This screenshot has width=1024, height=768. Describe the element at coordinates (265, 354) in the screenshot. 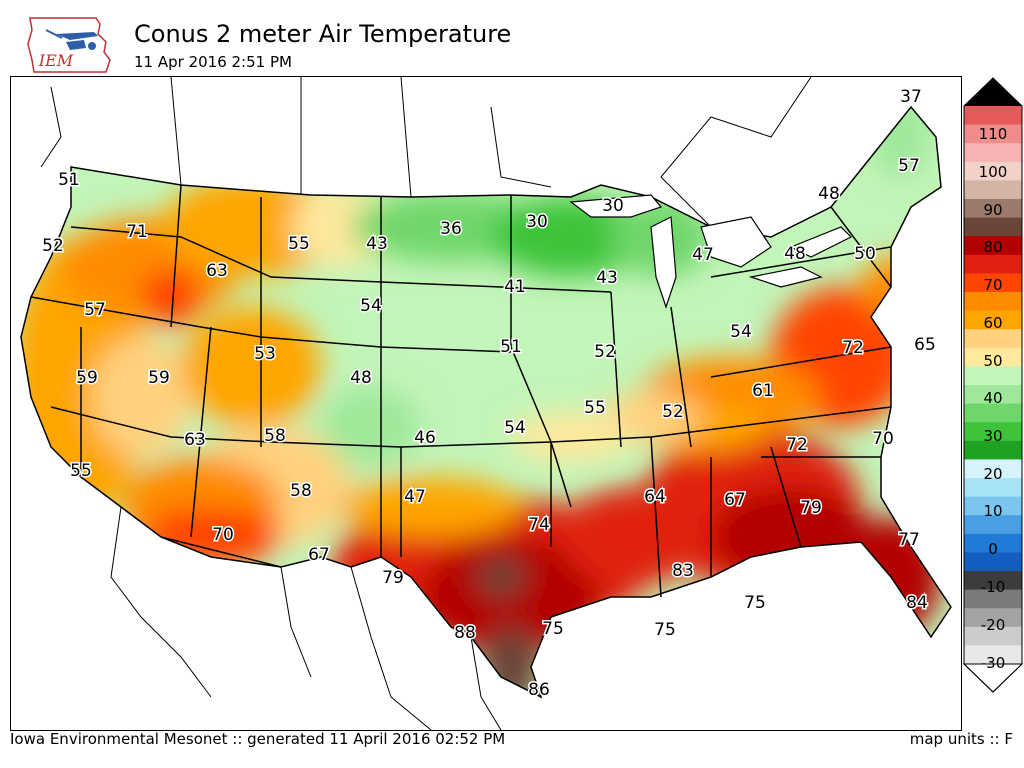

I see `temp-label: 53` at that location.